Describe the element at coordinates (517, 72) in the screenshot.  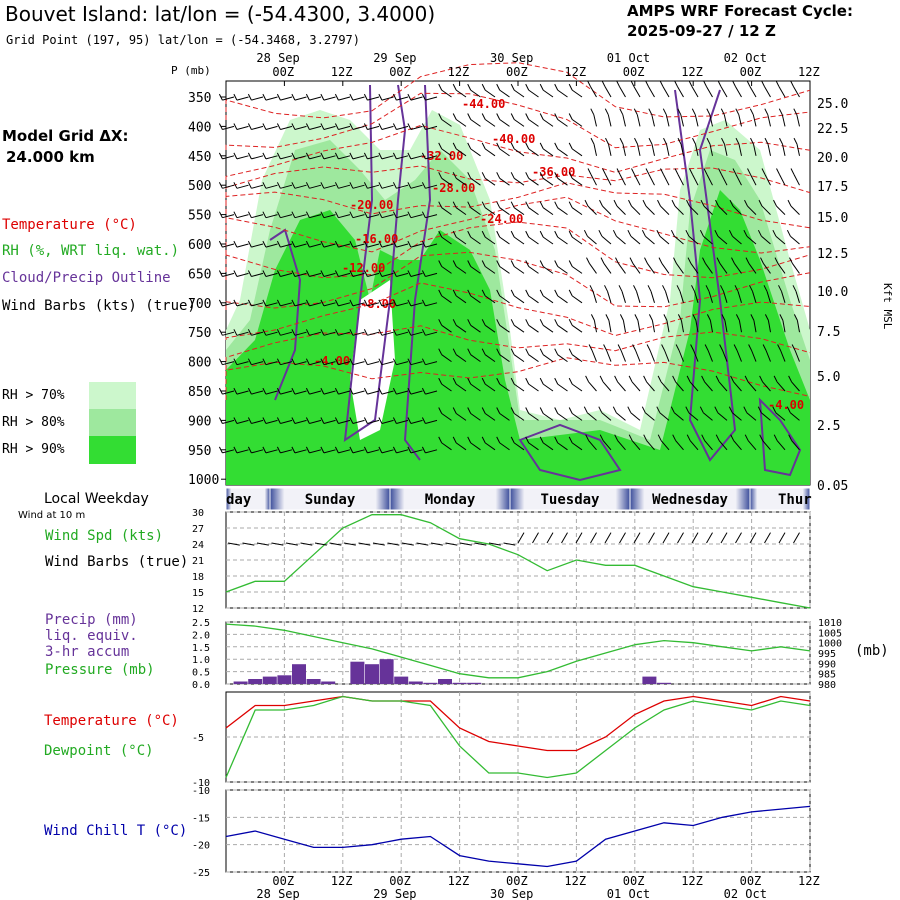
I see `top-time-tick-label: 00Z` at that location.